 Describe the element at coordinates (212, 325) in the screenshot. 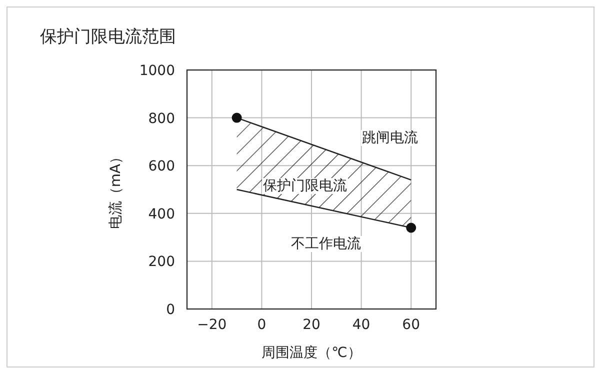

I see `x-tick-label: −20` at that location.